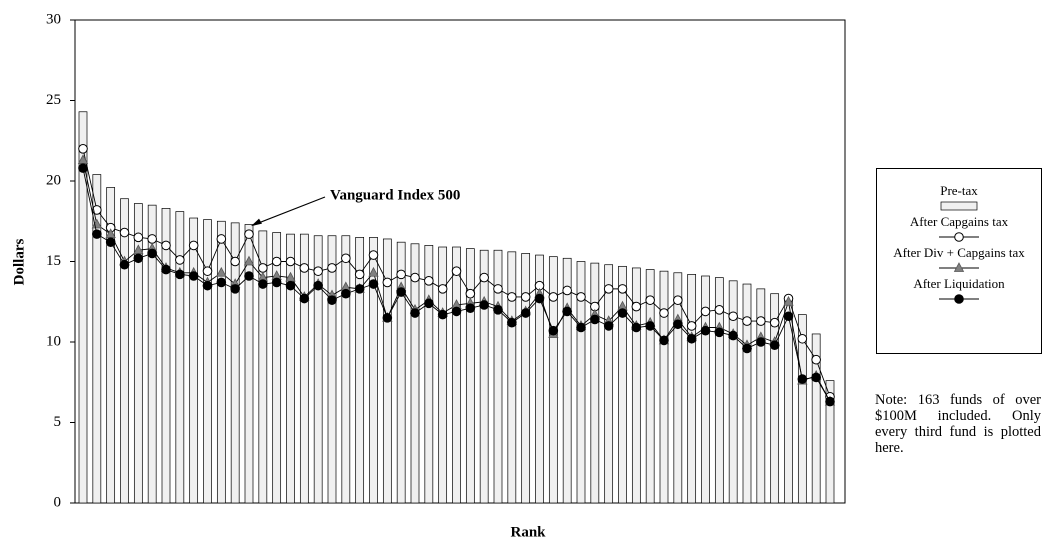 The image size is (1053, 544). I want to click on y-tick-label: 25, so click(53, 100).